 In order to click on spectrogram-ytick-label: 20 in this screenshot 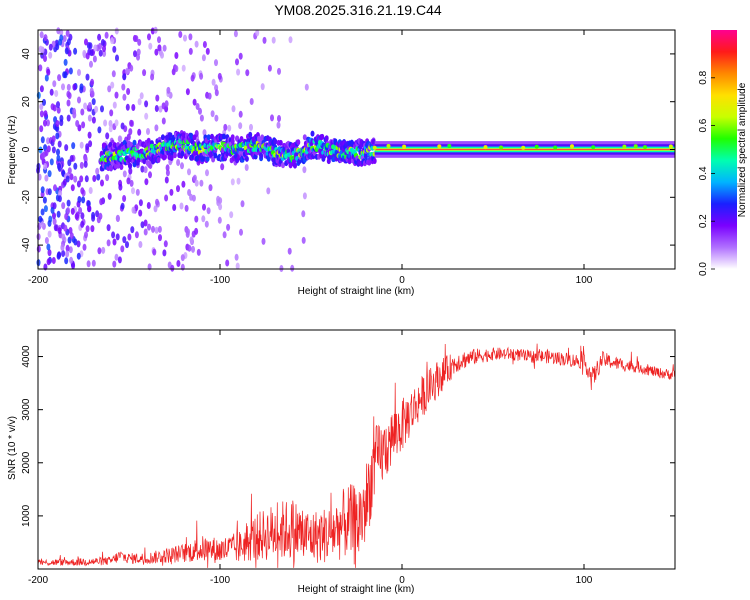, I will do `click(26, 102)`.